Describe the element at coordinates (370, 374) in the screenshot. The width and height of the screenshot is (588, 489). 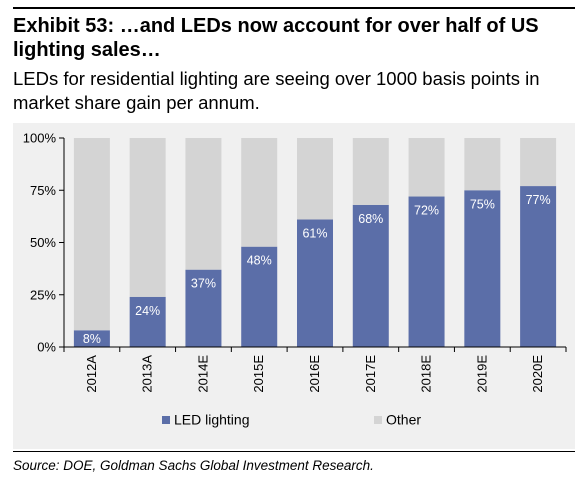
I see `x-category-label: 2017E` at that location.